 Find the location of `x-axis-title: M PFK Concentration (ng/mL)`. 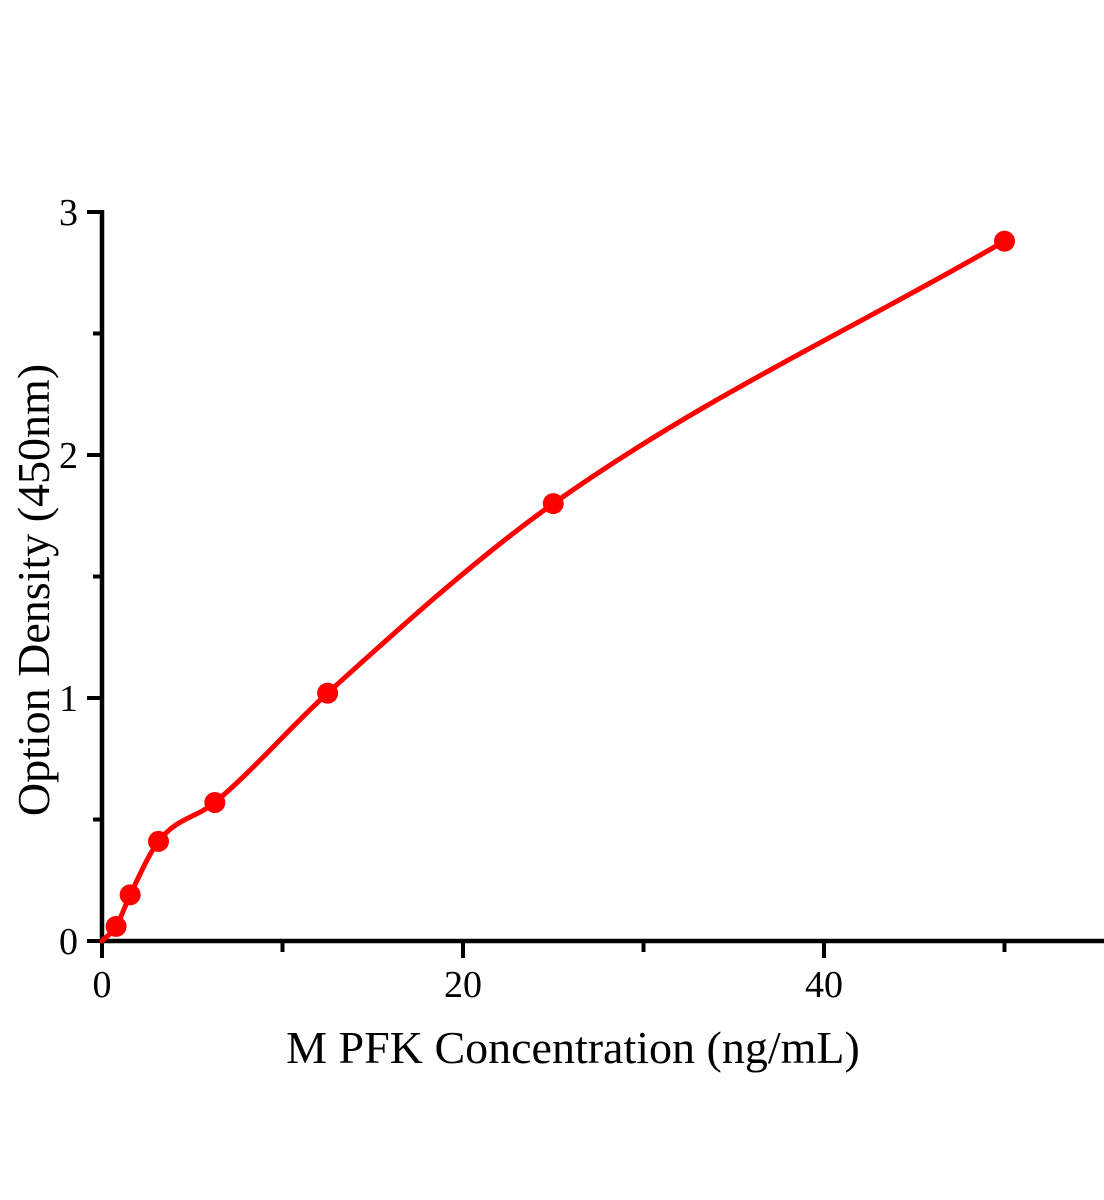

x-axis-title: M PFK Concentration (ng/mL) is located at coordinates (573, 1047).